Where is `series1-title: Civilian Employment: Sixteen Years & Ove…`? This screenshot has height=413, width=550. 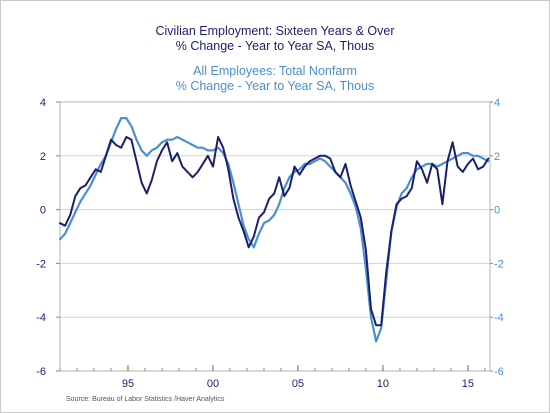 series1-title: Civilian Employment: Sixteen Years & Ove… is located at coordinates (275, 31).